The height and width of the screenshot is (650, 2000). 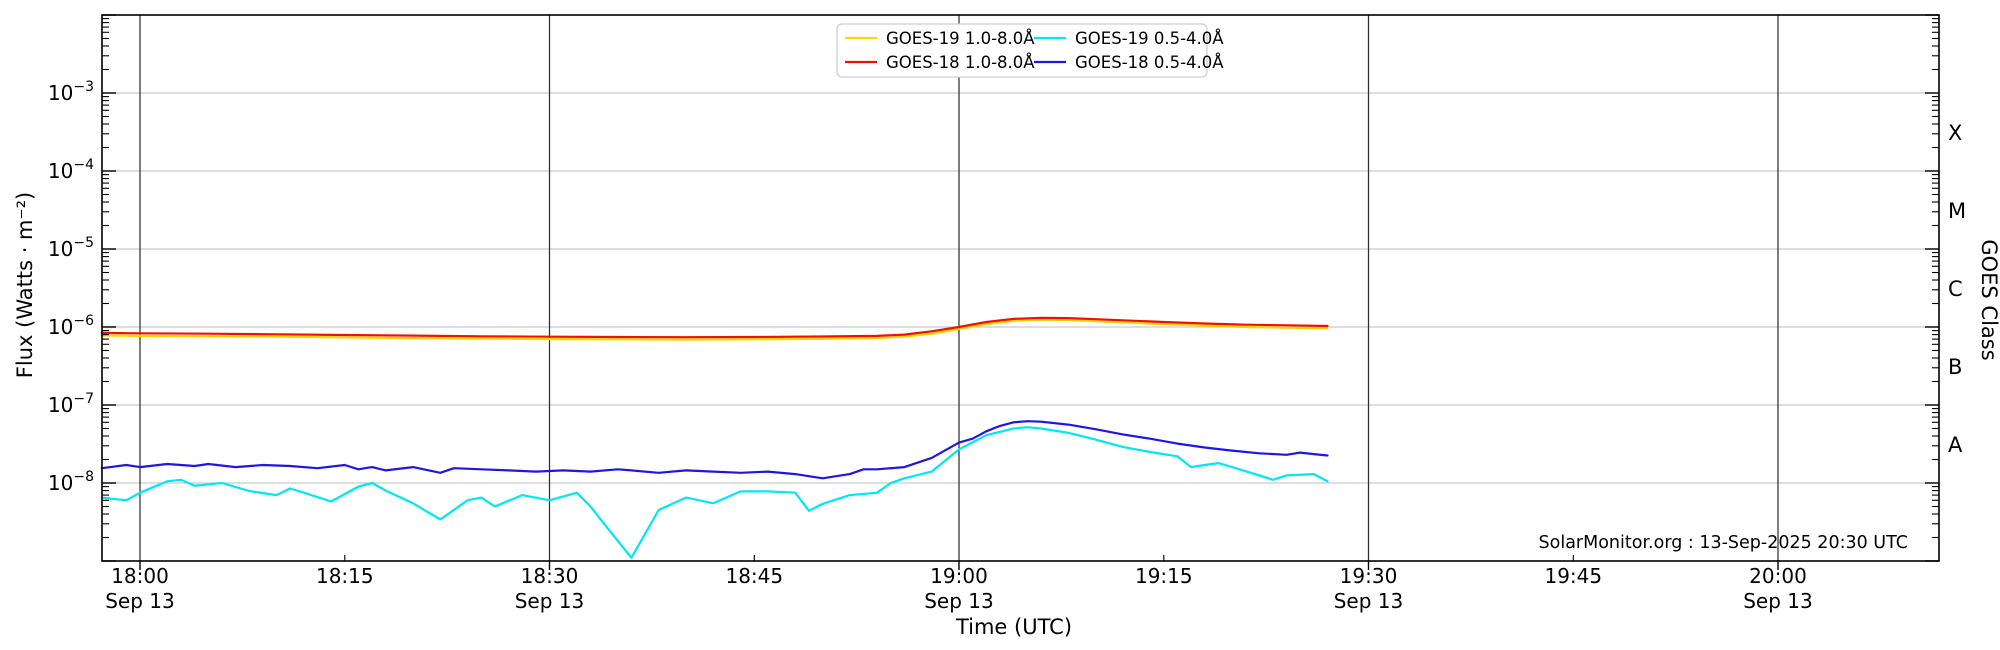 I want to click on x-tick-label-19:45: 19:45, so click(x=1573, y=576).